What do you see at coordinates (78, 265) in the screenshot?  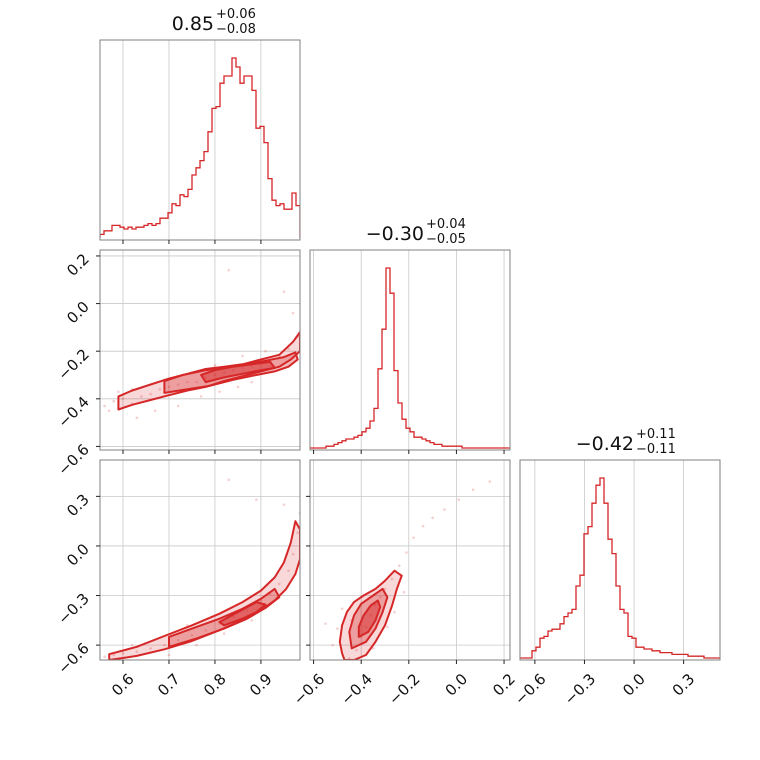 I see `ytick-label-4: 0.2` at bounding box center [78, 265].